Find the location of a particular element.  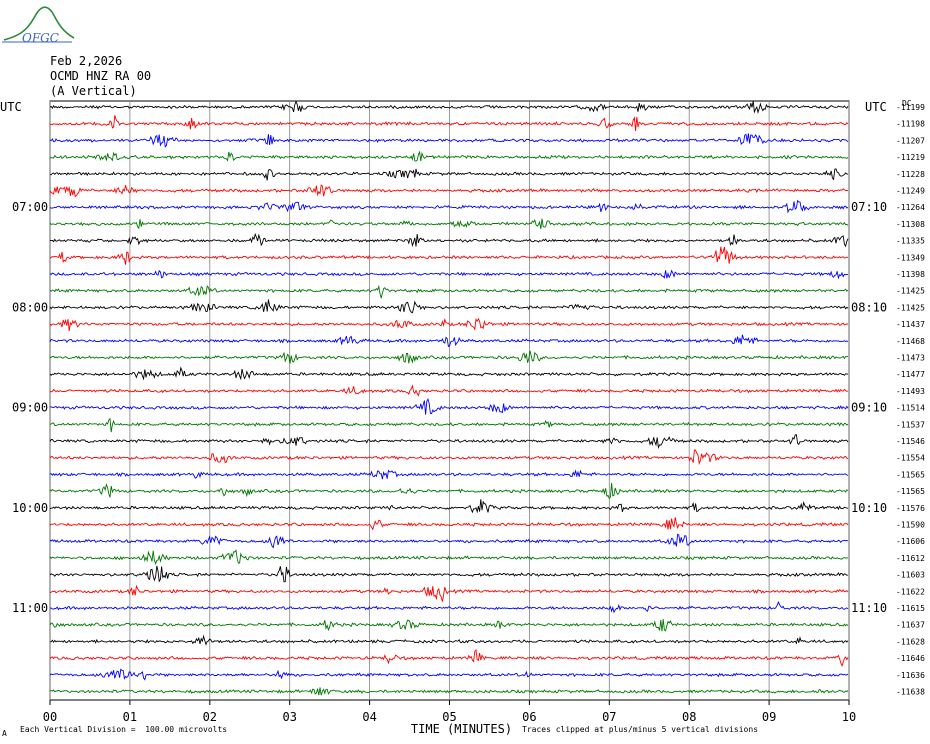

dc-offset-label: -11622 is located at coordinates (910, 591).